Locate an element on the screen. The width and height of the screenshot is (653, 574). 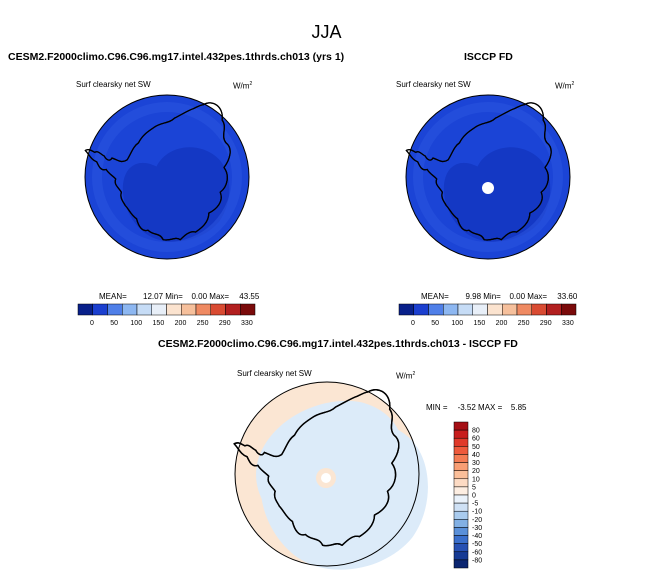
panel2-map is located at coordinates (488, 177).